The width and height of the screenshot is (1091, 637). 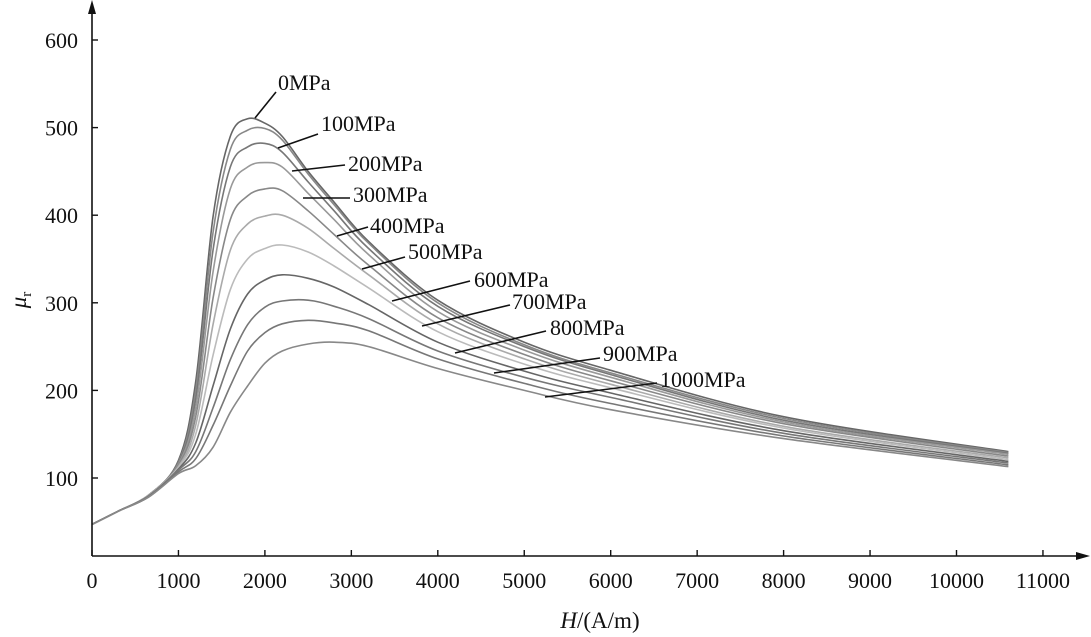 I want to click on x-tick-label: 0, so click(x=92, y=580).